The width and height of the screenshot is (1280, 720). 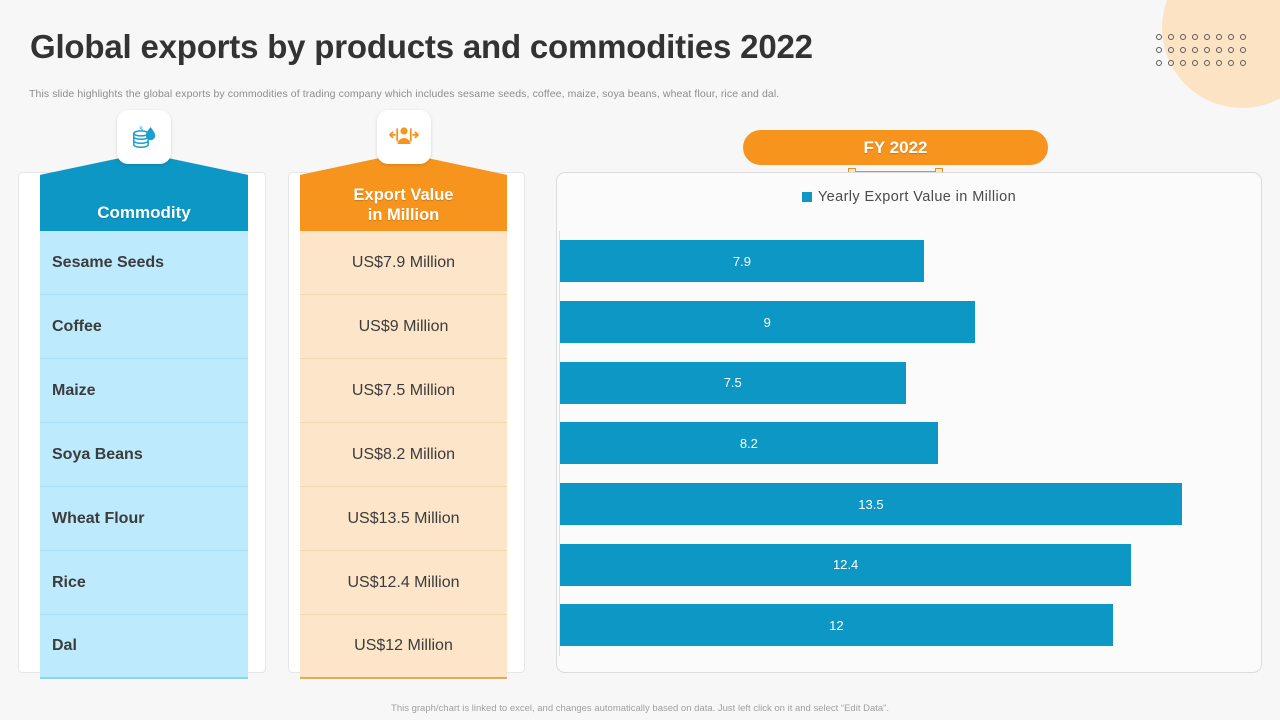 I want to click on chart-bar: 12, so click(x=836, y=625).